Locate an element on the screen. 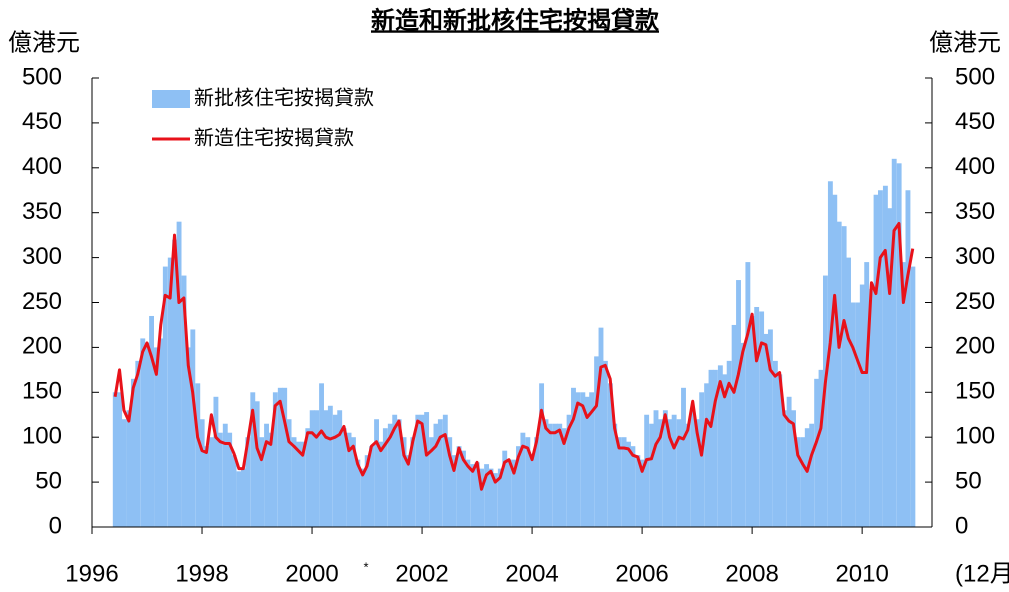 The width and height of the screenshot is (1009, 592). y-tick-label: 200 is located at coordinates (42, 346).